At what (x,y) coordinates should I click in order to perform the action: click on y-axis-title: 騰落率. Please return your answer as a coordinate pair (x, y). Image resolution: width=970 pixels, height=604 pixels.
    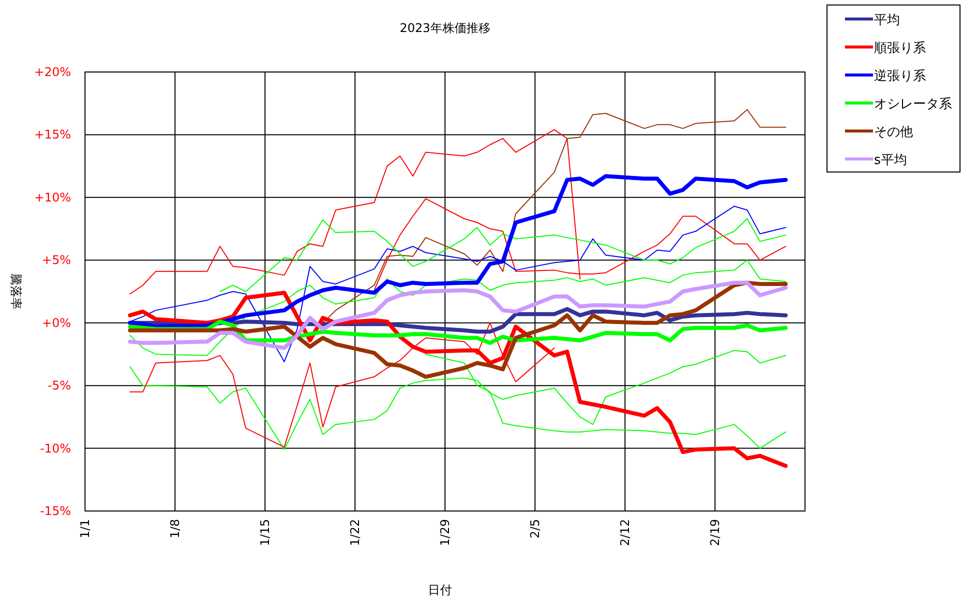
    Looking at the image, I should click on (16, 292).